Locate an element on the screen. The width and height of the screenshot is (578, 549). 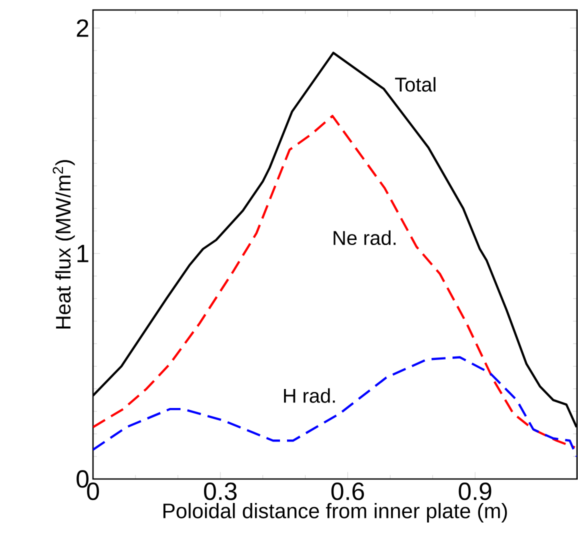
y-axis-title: Heat flux (MW/m$^{2}$) is located at coordinates (63, 244).